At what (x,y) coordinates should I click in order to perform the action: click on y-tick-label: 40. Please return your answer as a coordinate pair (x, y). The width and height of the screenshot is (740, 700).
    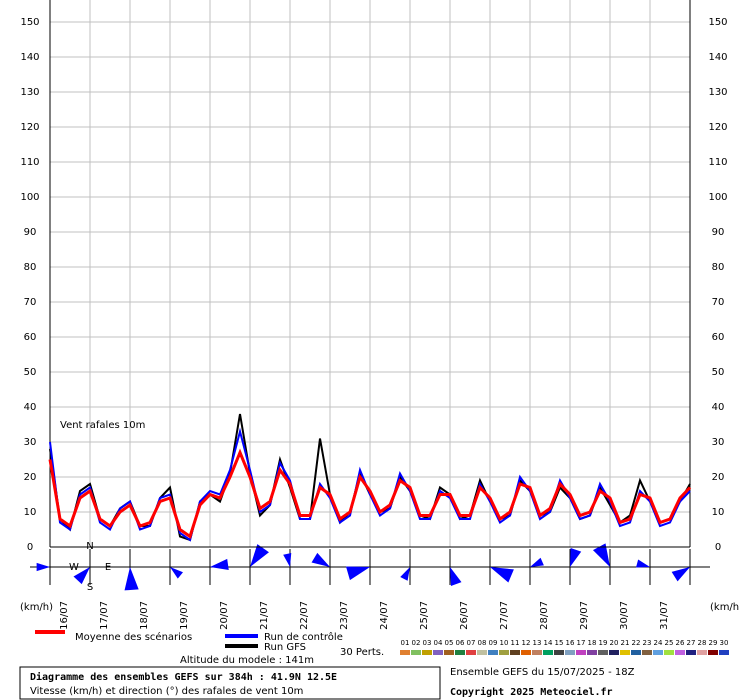
    Looking at the image, I should click on (718, 407).